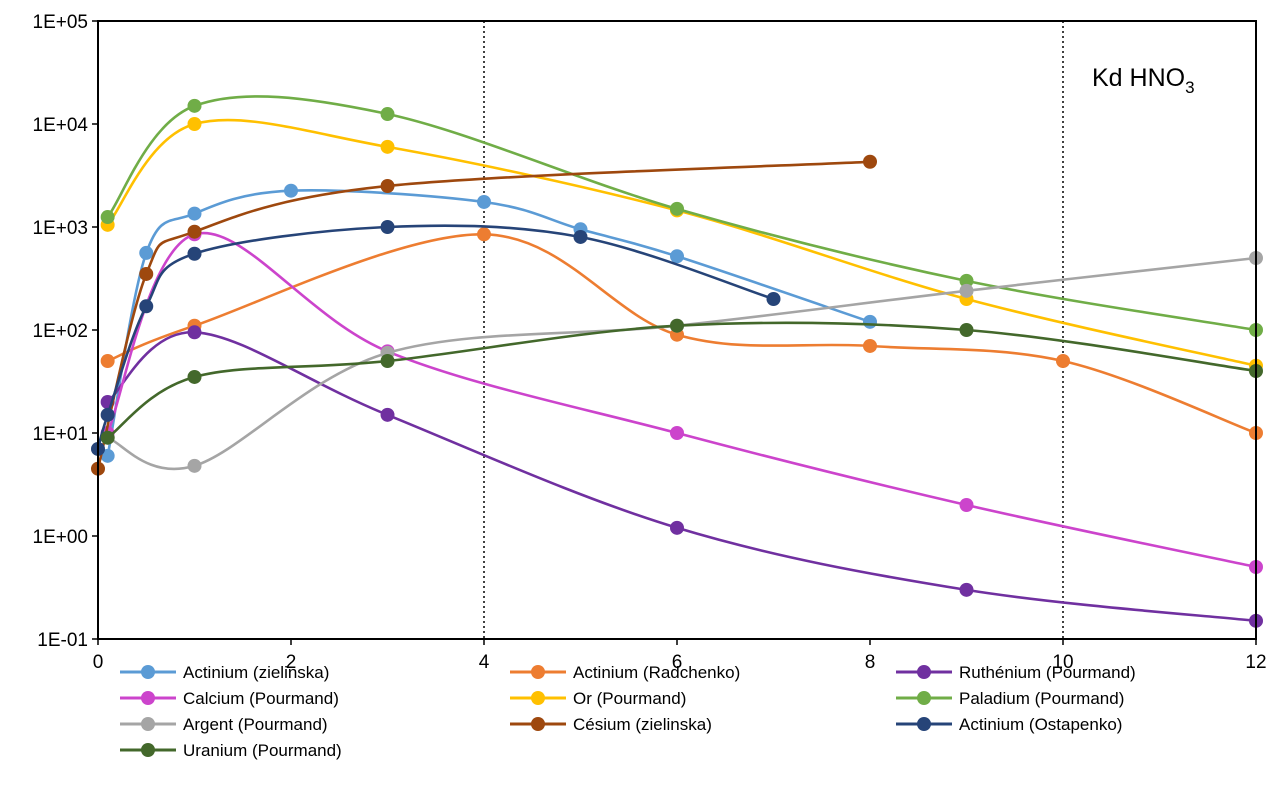 Image resolution: width=1272 pixels, height=794 pixels. What do you see at coordinates (1040, 724) in the screenshot?
I see `legend-label: Actinium (Ostapenko)` at bounding box center [1040, 724].